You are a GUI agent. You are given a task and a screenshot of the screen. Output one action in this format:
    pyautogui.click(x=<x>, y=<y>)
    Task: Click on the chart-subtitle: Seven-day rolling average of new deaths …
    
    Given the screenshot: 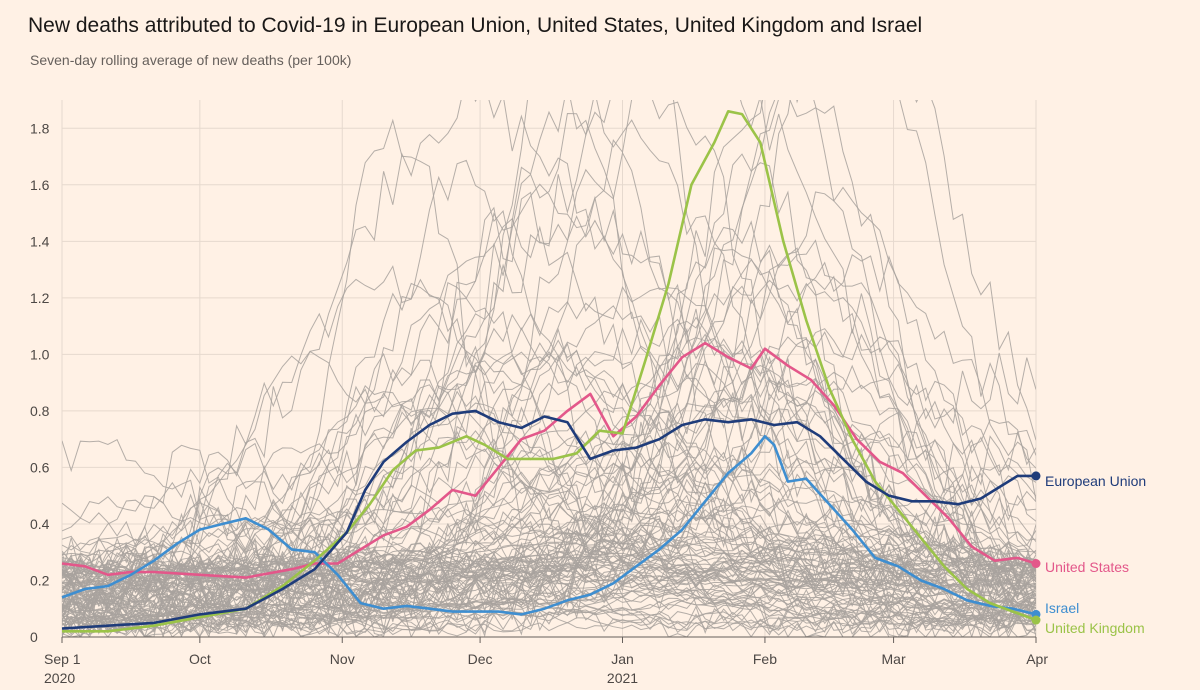 What is the action you would take?
    pyautogui.click(x=191, y=60)
    